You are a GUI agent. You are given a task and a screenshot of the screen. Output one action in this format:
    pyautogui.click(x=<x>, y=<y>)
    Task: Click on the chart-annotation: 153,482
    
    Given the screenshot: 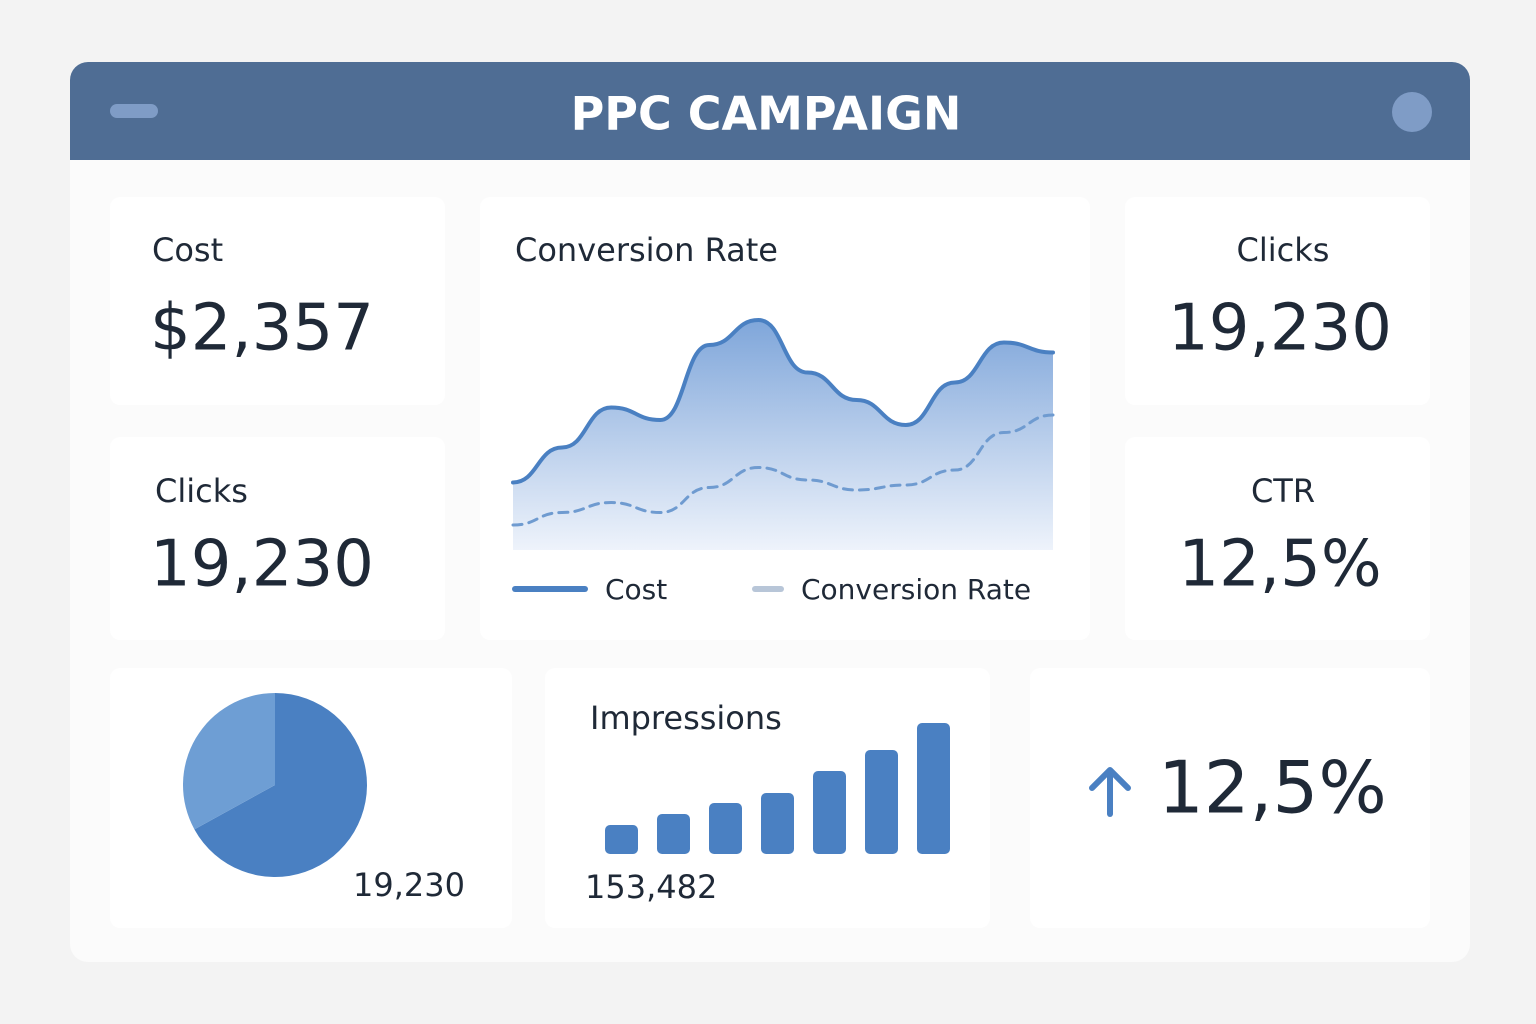 What is the action you would take?
    pyautogui.click(x=651, y=887)
    